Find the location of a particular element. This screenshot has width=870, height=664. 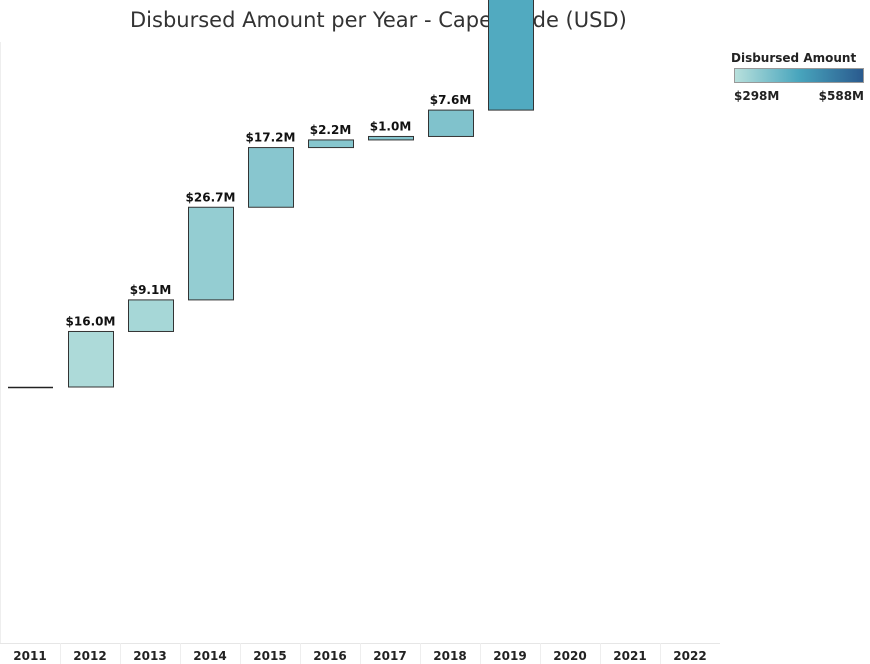

x-tick-2021: 2021 is located at coordinates (629, 656).